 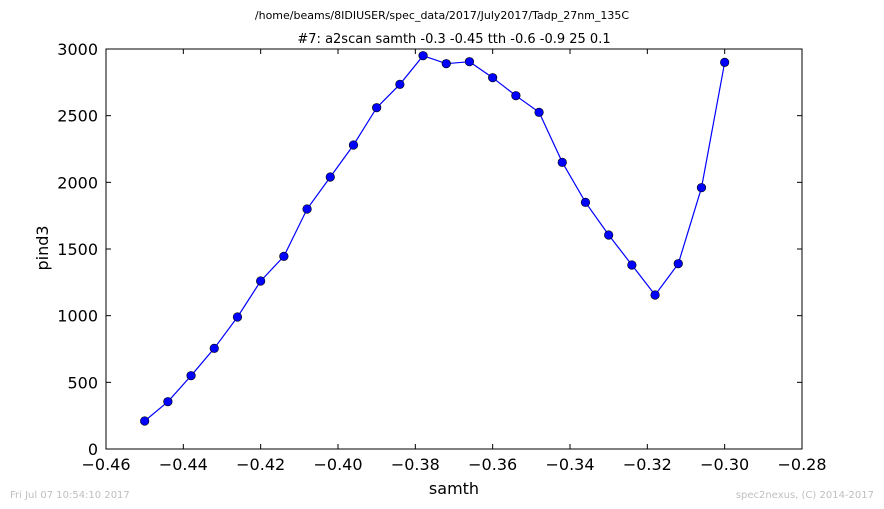 I want to click on x-tick-label: −0.42, so click(x=260, y=464).